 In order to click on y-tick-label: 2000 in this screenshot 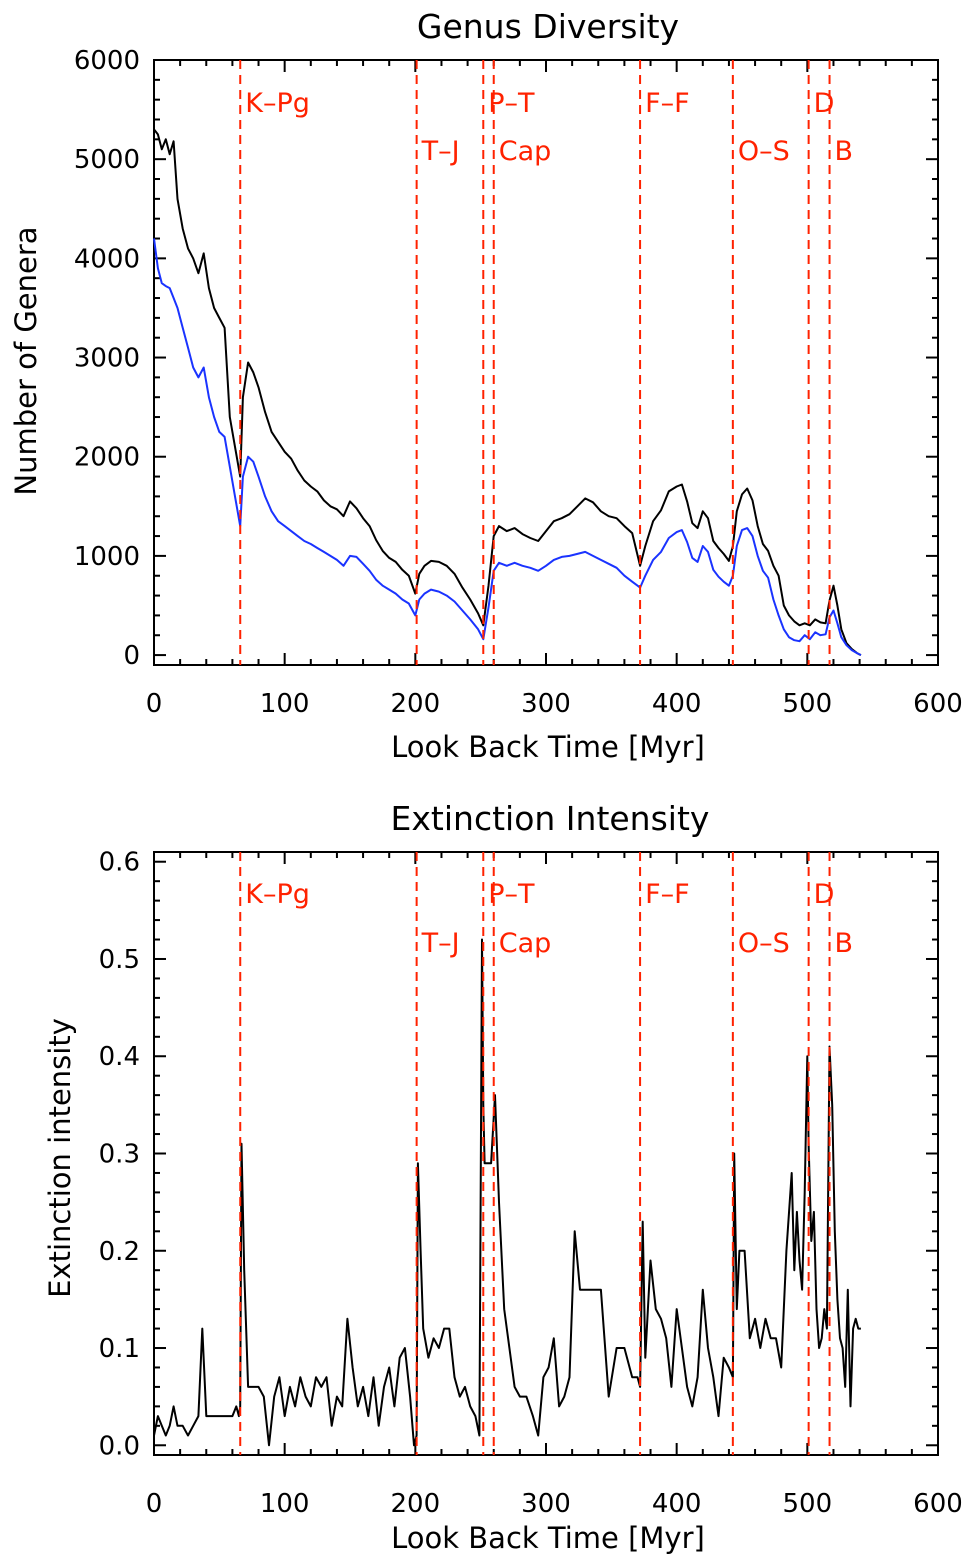, I will do `click(107, 458)`.